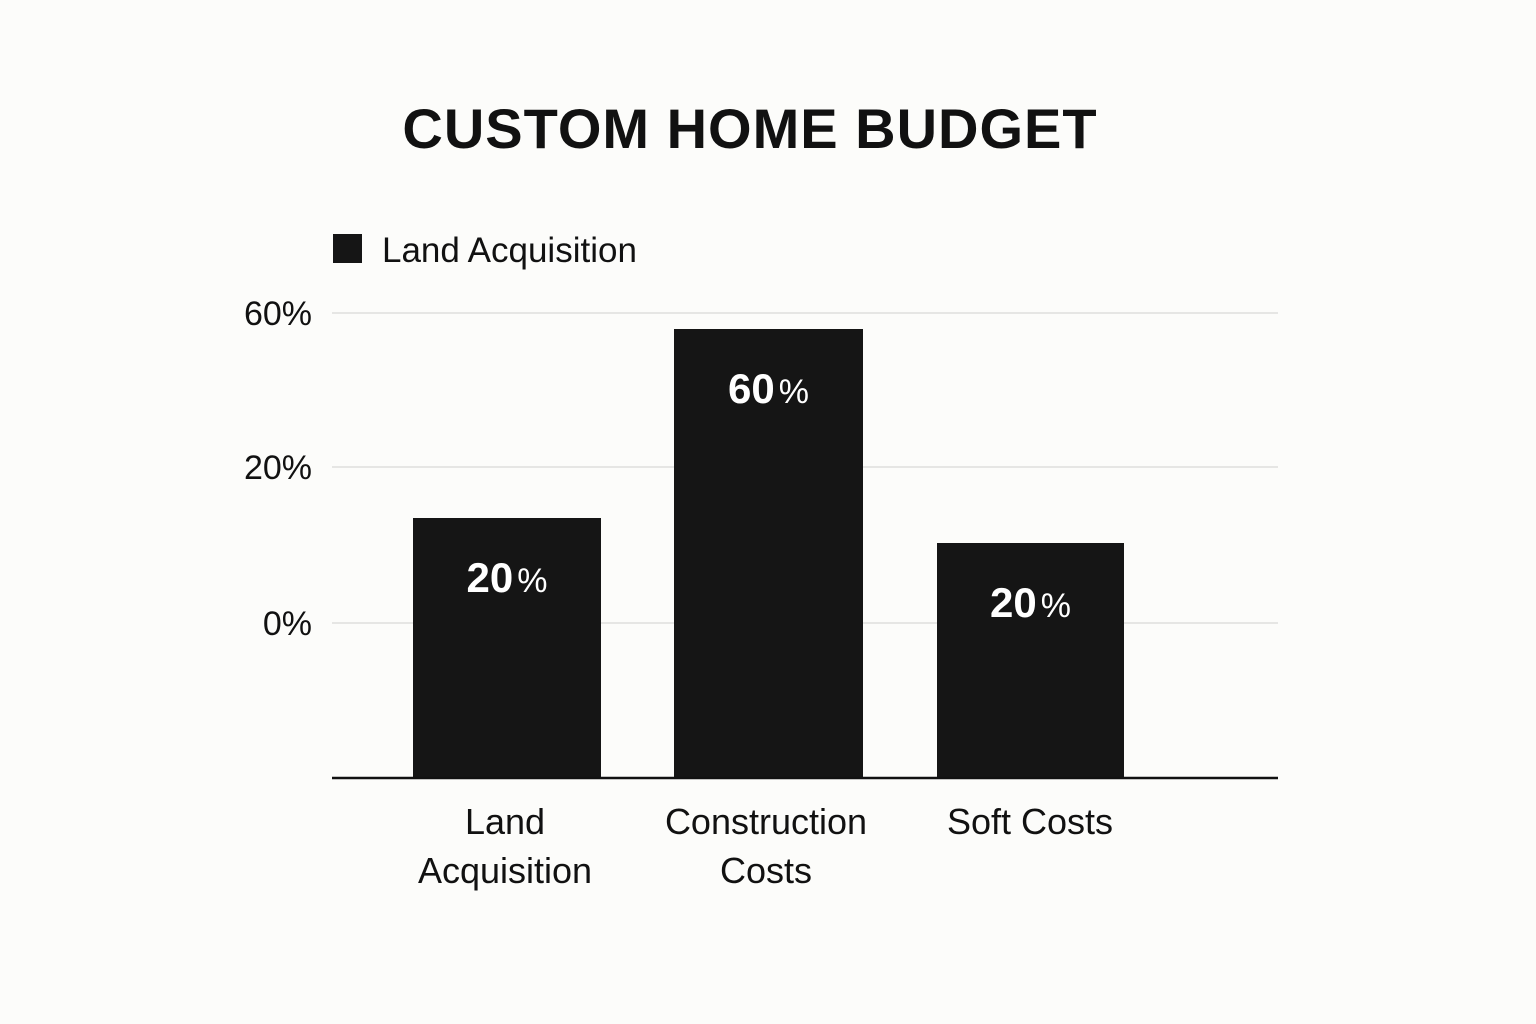 The height and width of the screenshot is (1024, 1536). I want to click on y-tick-label: 0%, so click(287, 624).